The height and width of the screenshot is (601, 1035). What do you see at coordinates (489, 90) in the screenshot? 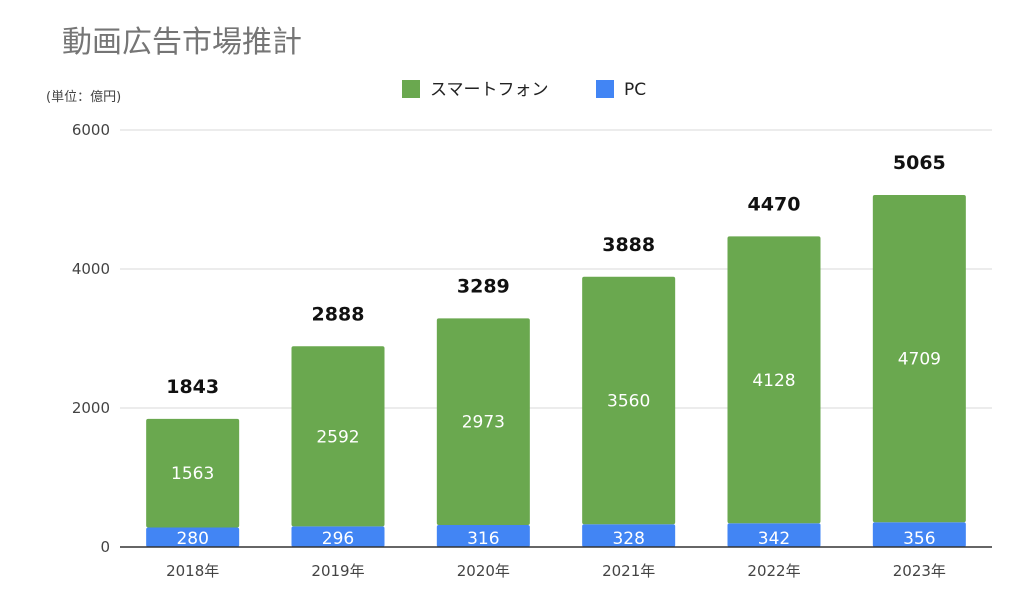
I see `legend-label-smartphone: スマートフォン` at bounding box center [489, 90].